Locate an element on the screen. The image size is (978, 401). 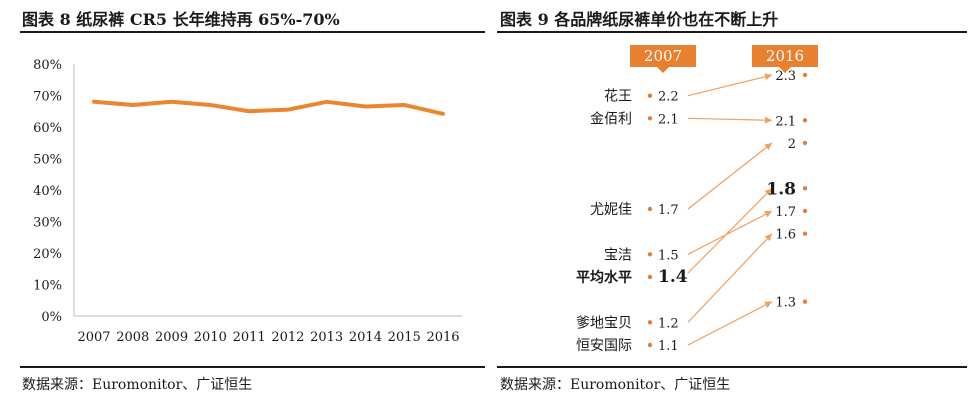
top-rule-right is located at coordinates (732, 32).